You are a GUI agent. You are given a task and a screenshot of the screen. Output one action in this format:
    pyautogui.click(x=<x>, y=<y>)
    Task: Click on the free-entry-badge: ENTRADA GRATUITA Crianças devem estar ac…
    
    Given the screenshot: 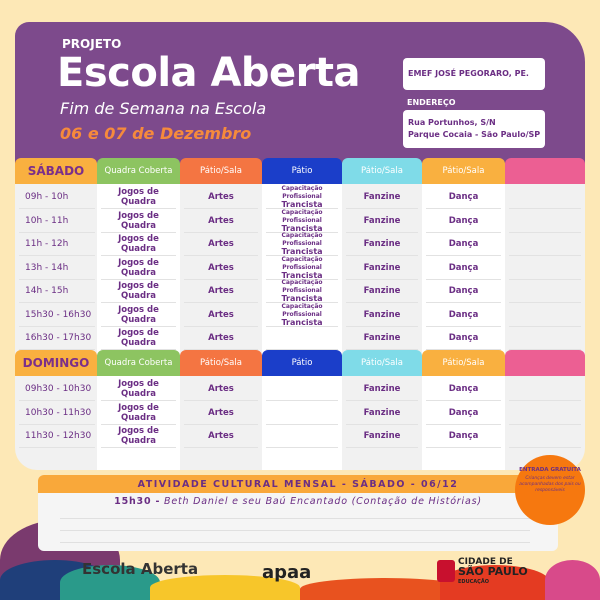 What is the action you would take?
    pyautogui.click(x=550, y=490)
    